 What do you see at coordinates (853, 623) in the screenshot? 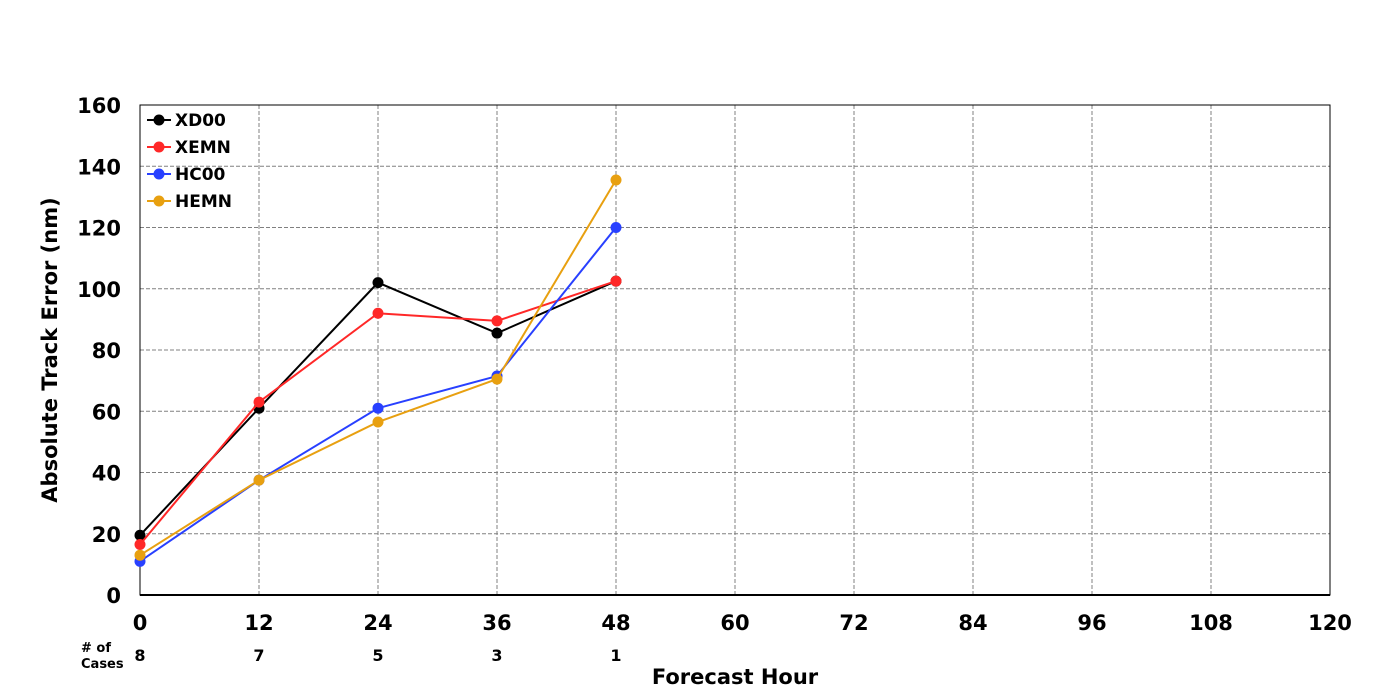
I see `x-tick-label: 72` at bounding box center [853, 623].